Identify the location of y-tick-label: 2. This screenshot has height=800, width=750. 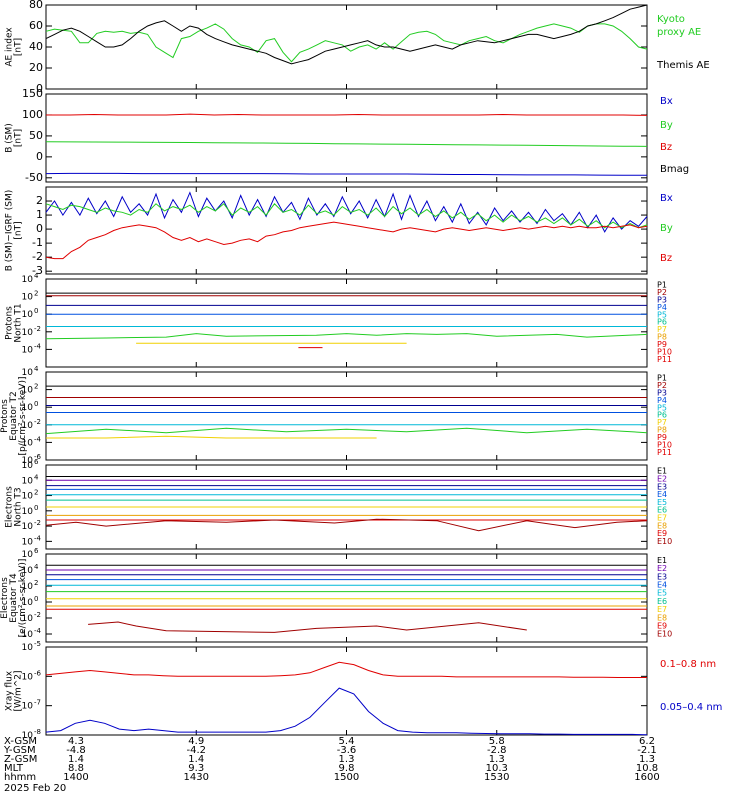
(39, 200).